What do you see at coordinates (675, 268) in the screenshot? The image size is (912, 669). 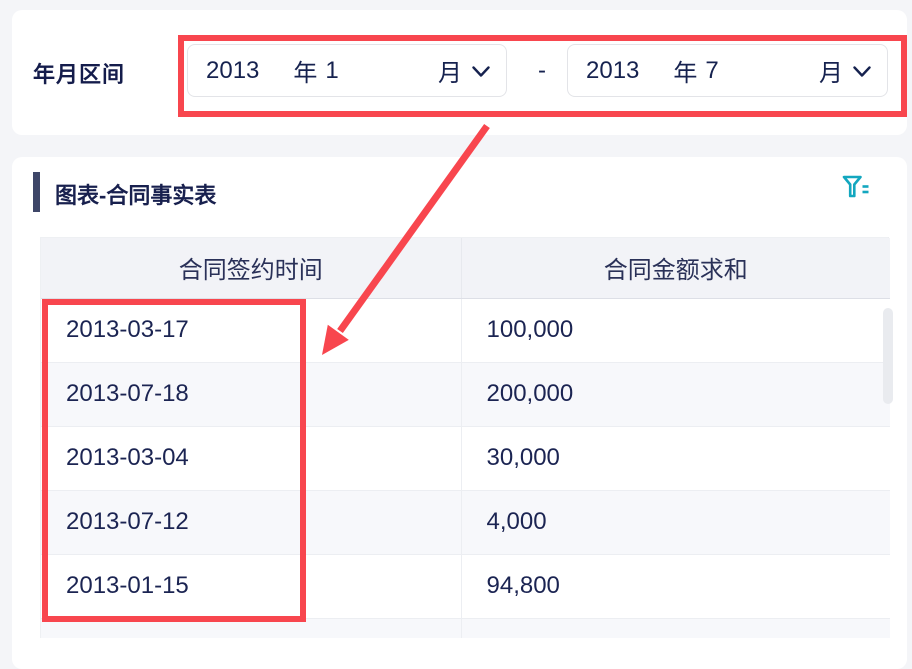 I see `column-header-amount-sum: 合同金额求和` at bounding box center [675, 268].